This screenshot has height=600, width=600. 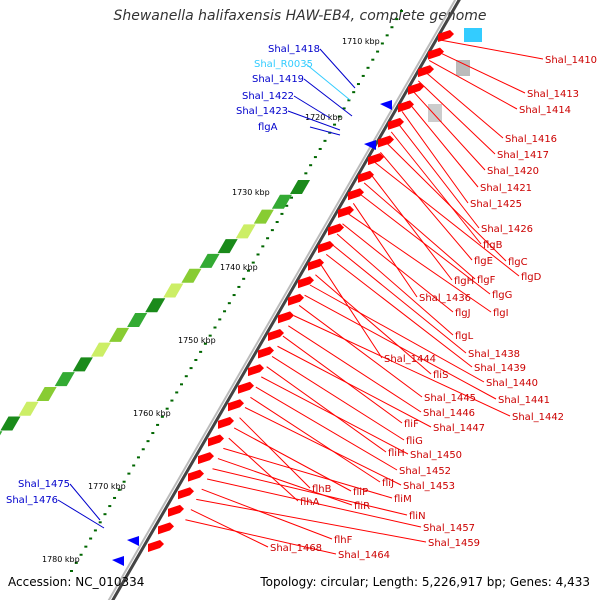 I want to click on left-gene-label: Shal_1422, so click(x=268, y=96).